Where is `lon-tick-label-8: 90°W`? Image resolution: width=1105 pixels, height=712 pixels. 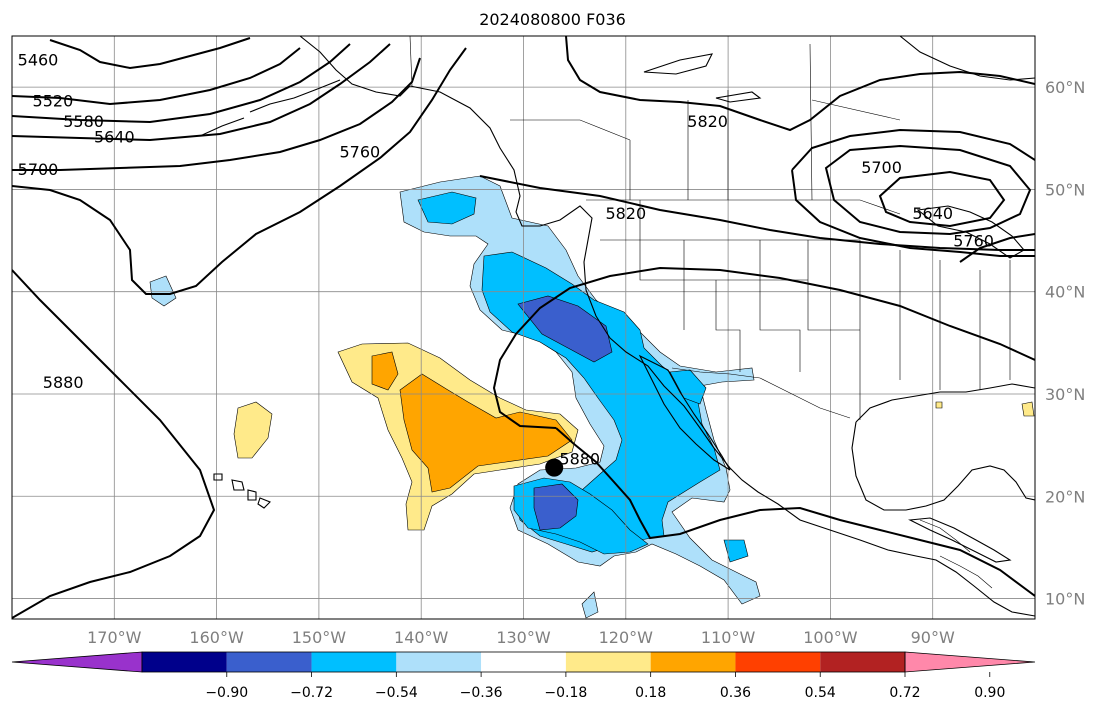 lon-tick-label-8: 90°W is located at coordinates (933, 637).